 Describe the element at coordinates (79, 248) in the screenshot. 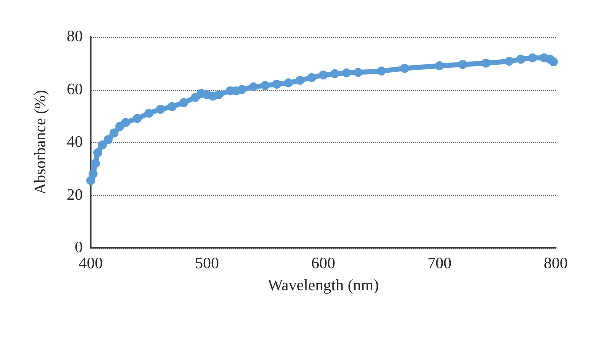

I see `y-tick-label: 0` at that location.